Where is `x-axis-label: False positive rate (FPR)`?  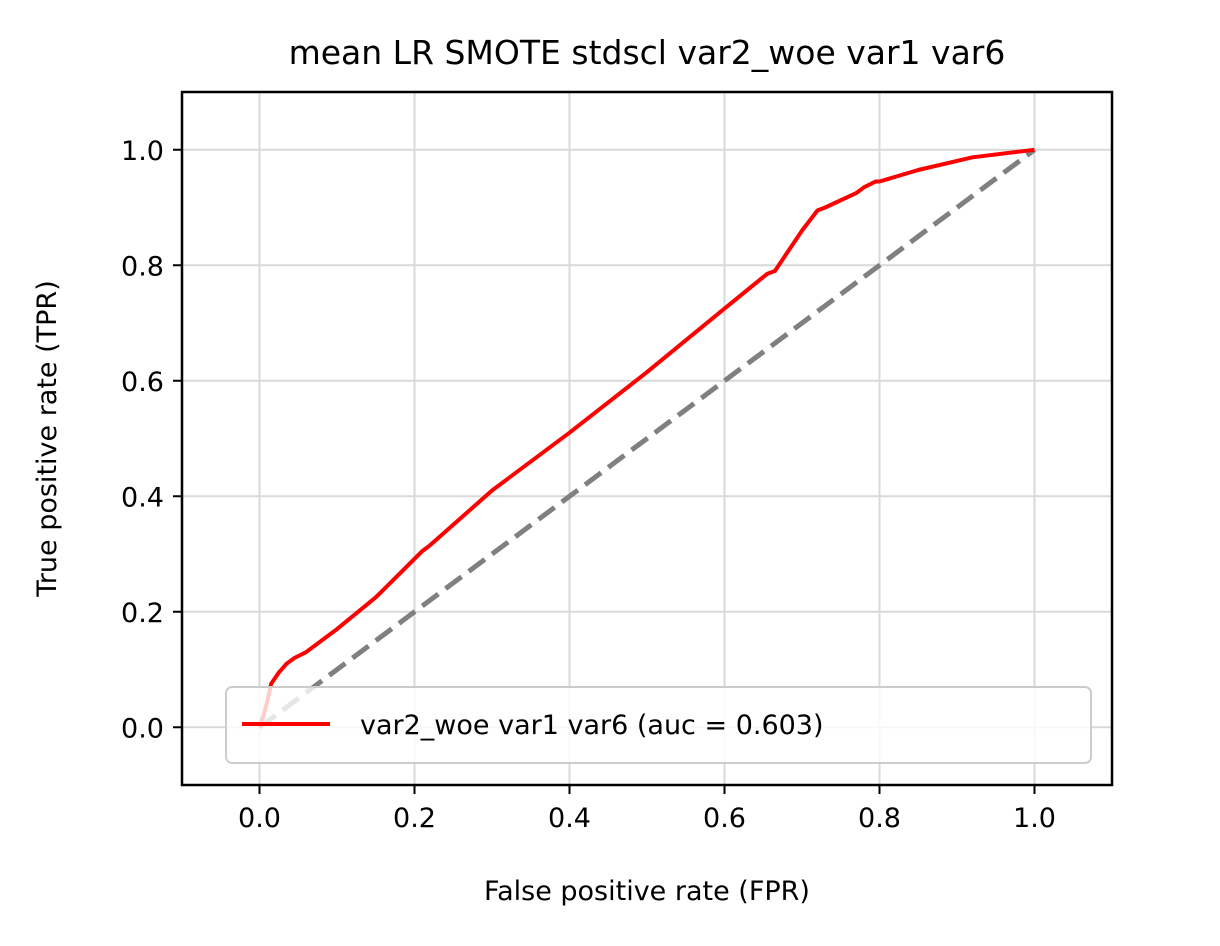 x-axis-label: False positive rate (FPR) is located at coordinates (647, 891).